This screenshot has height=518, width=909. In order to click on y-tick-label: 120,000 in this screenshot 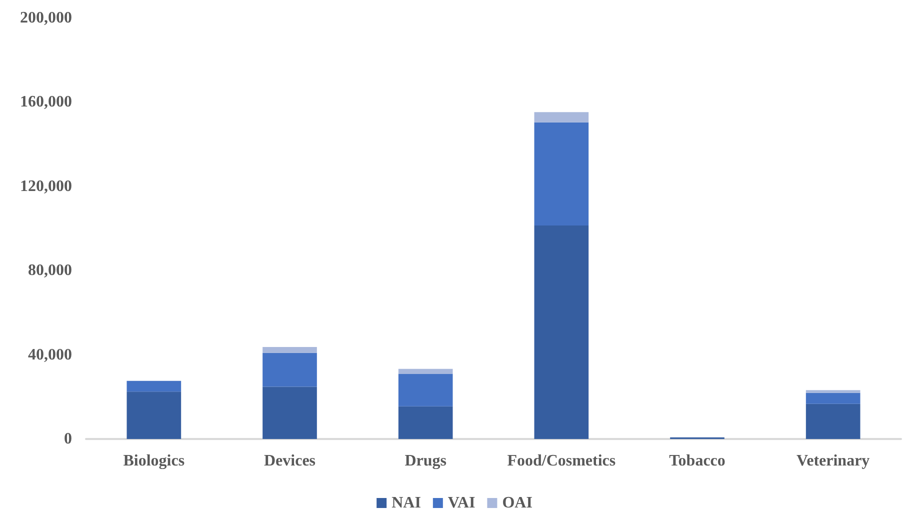, I will do `click(46, 186)`.